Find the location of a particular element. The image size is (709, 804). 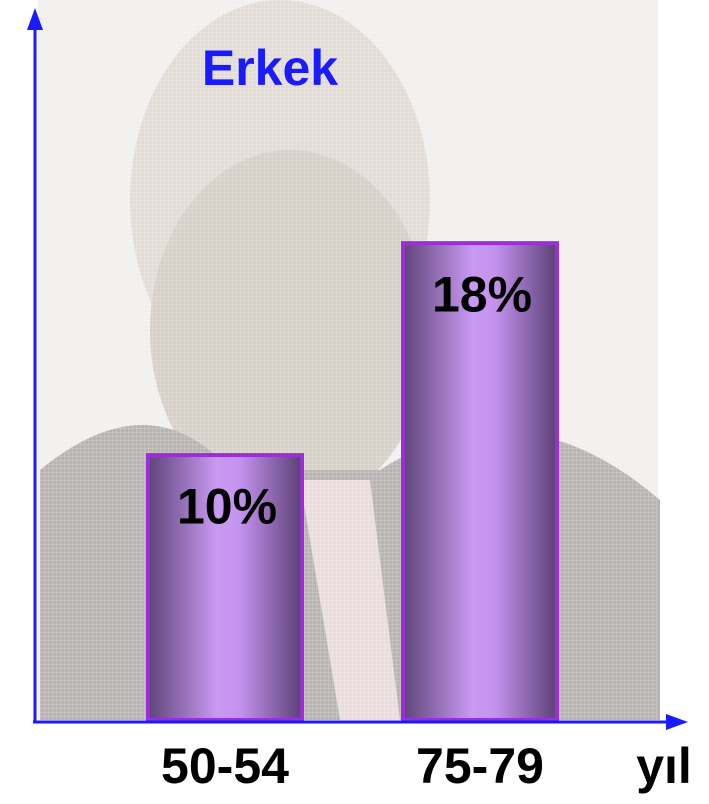

chart-title: Erkek is located at coordinates (270, 68).